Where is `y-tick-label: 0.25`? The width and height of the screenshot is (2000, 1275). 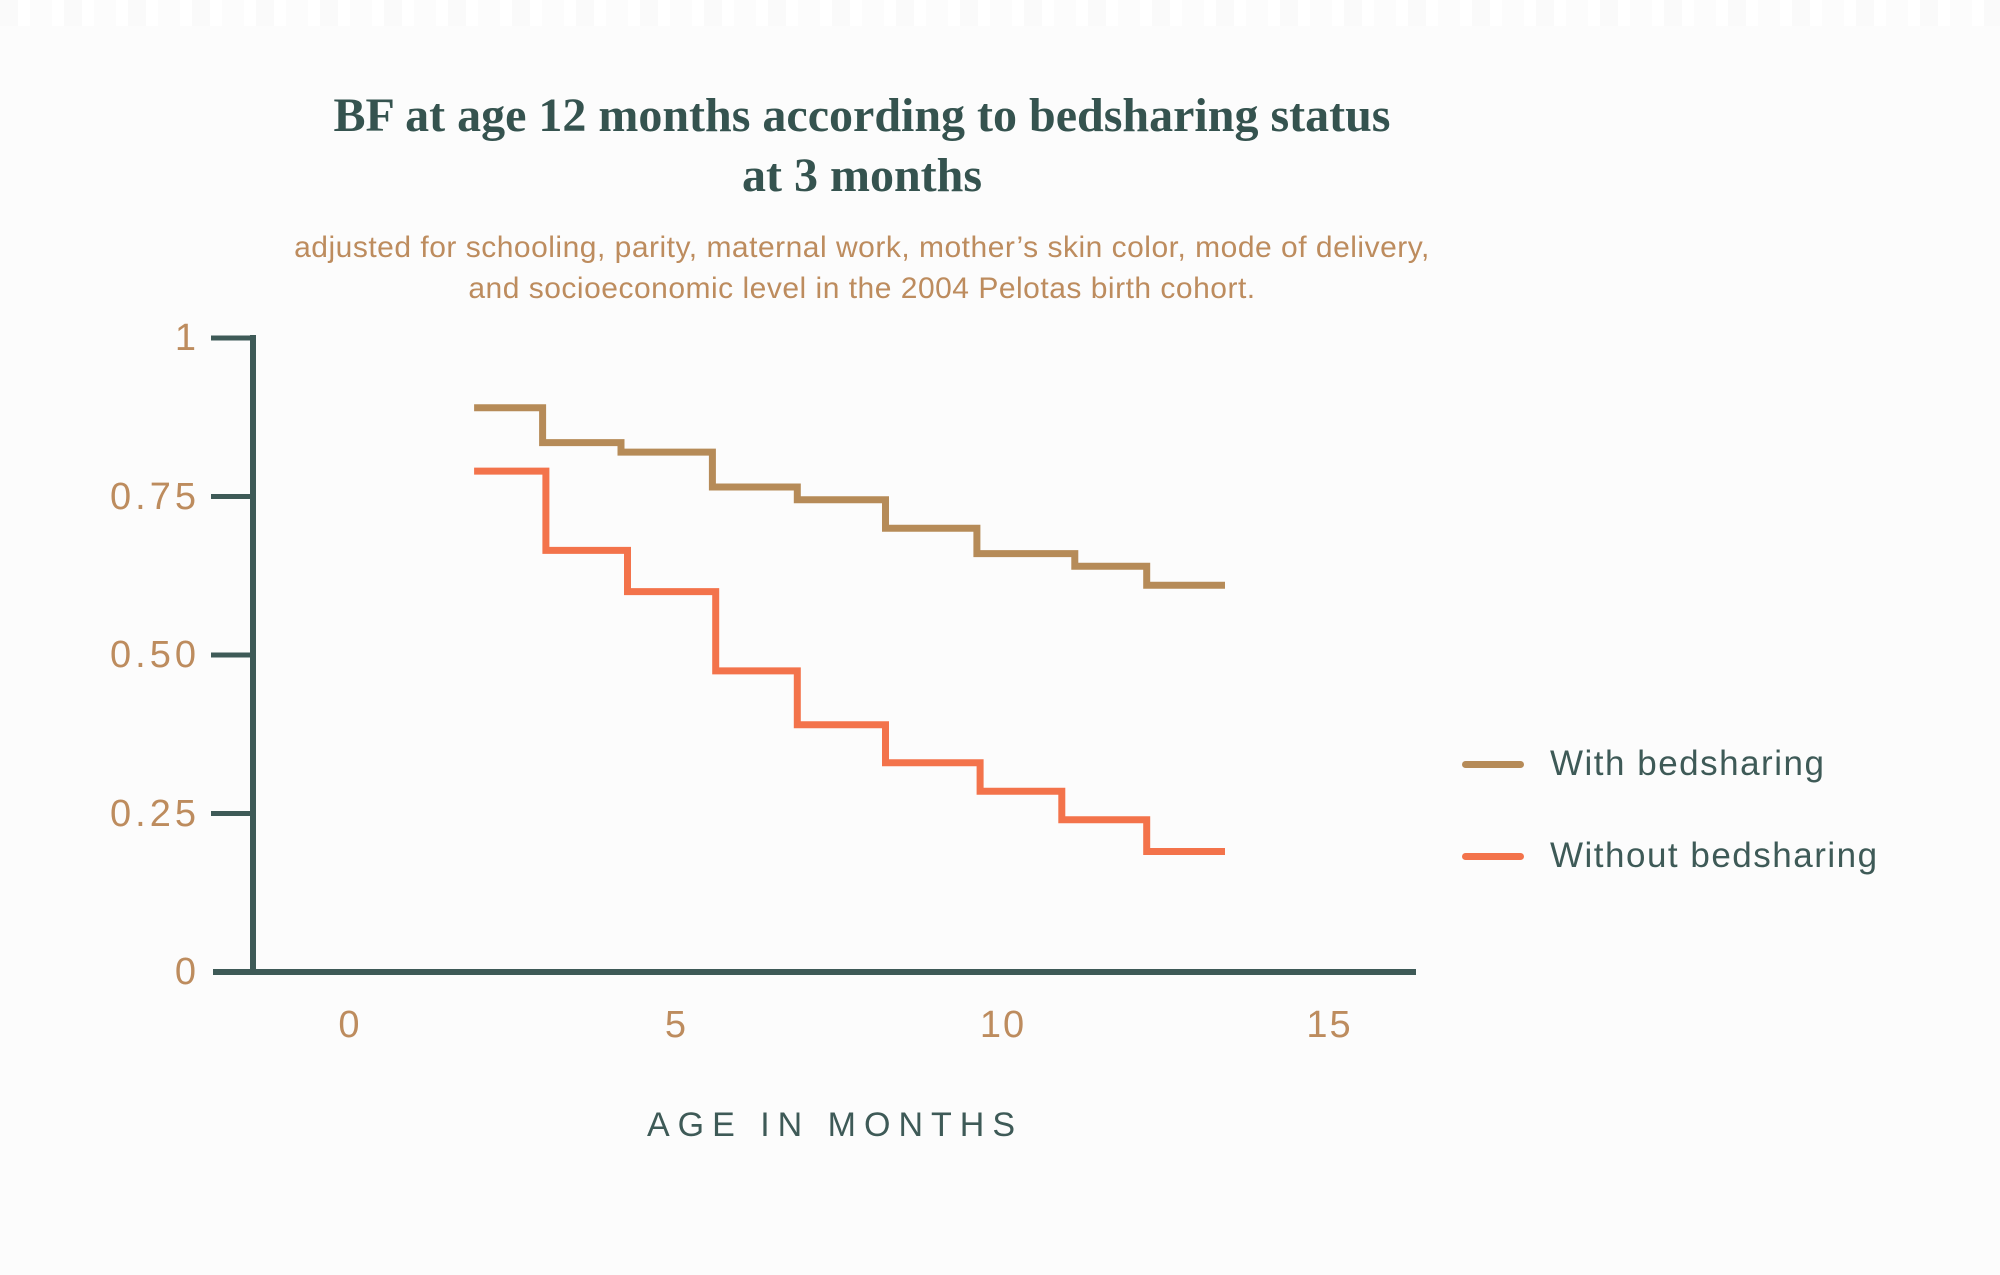 y-tick-label: 0.25 is located at coordinates (155, 813).